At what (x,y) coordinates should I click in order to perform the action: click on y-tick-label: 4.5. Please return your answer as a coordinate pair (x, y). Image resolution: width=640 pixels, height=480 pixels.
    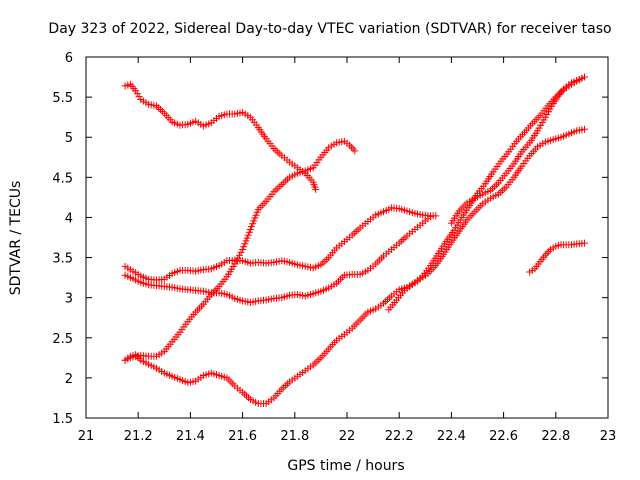
    Looking at the image, I should click on (62, 178).